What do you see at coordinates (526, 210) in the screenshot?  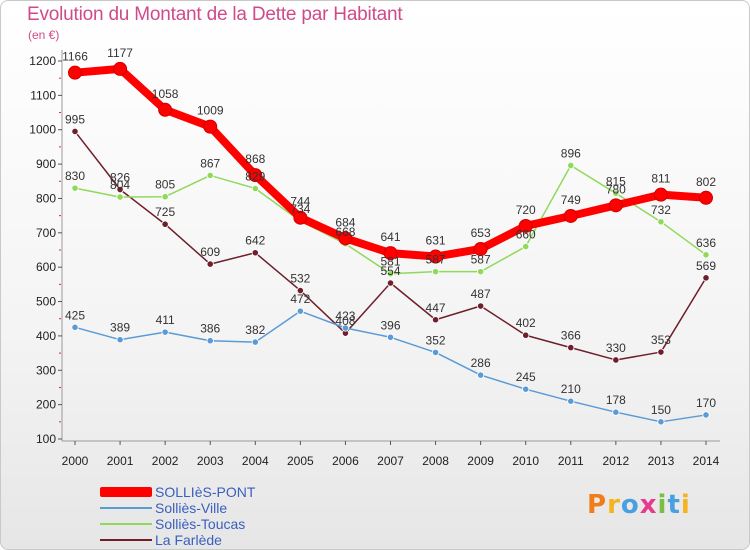 I see `data-label: 720` at bounding box center [526, 210].